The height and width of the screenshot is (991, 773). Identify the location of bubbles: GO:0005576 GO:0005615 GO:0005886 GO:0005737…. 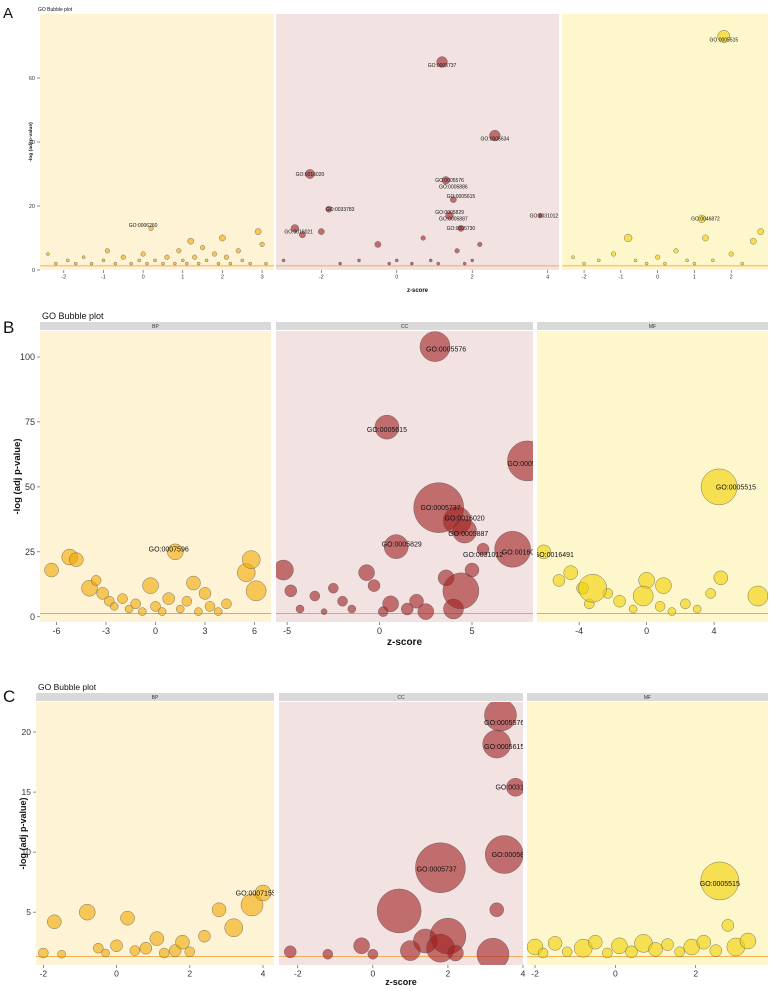
(411, 475).